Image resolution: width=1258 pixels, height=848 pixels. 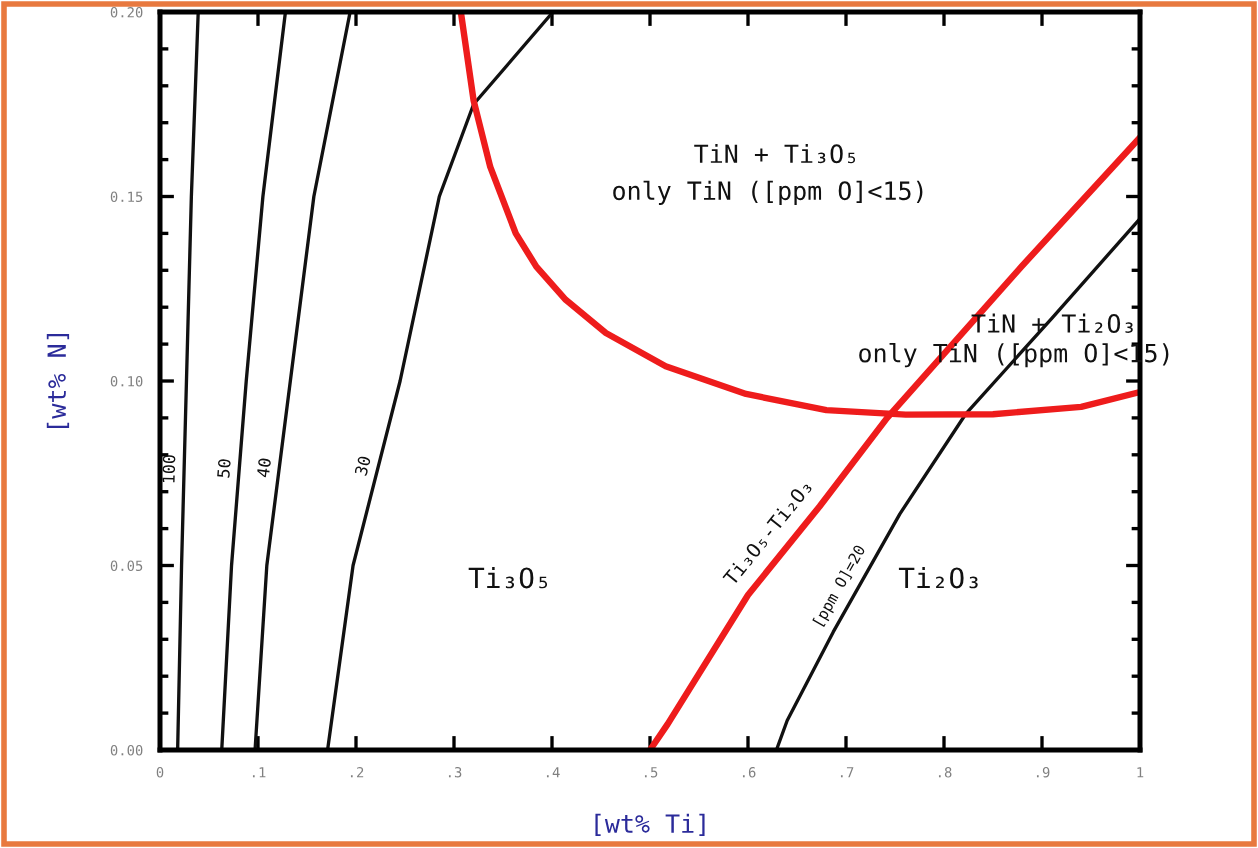 I want to click on annotation: Ti₂O₃, so click(x=938, y=577).